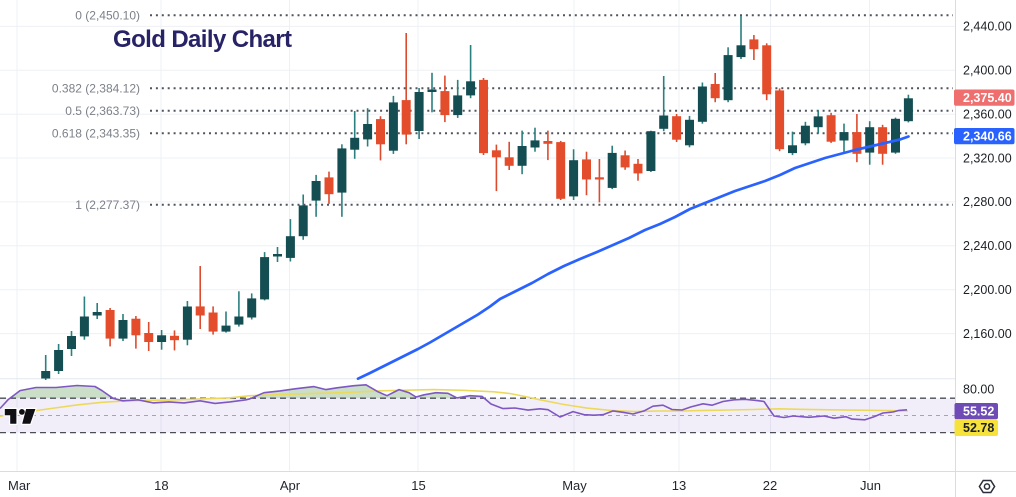 This screenshot has width=1016, height=497. I want to click on svg-text: Gold Daily Chart, so click(202, 39).